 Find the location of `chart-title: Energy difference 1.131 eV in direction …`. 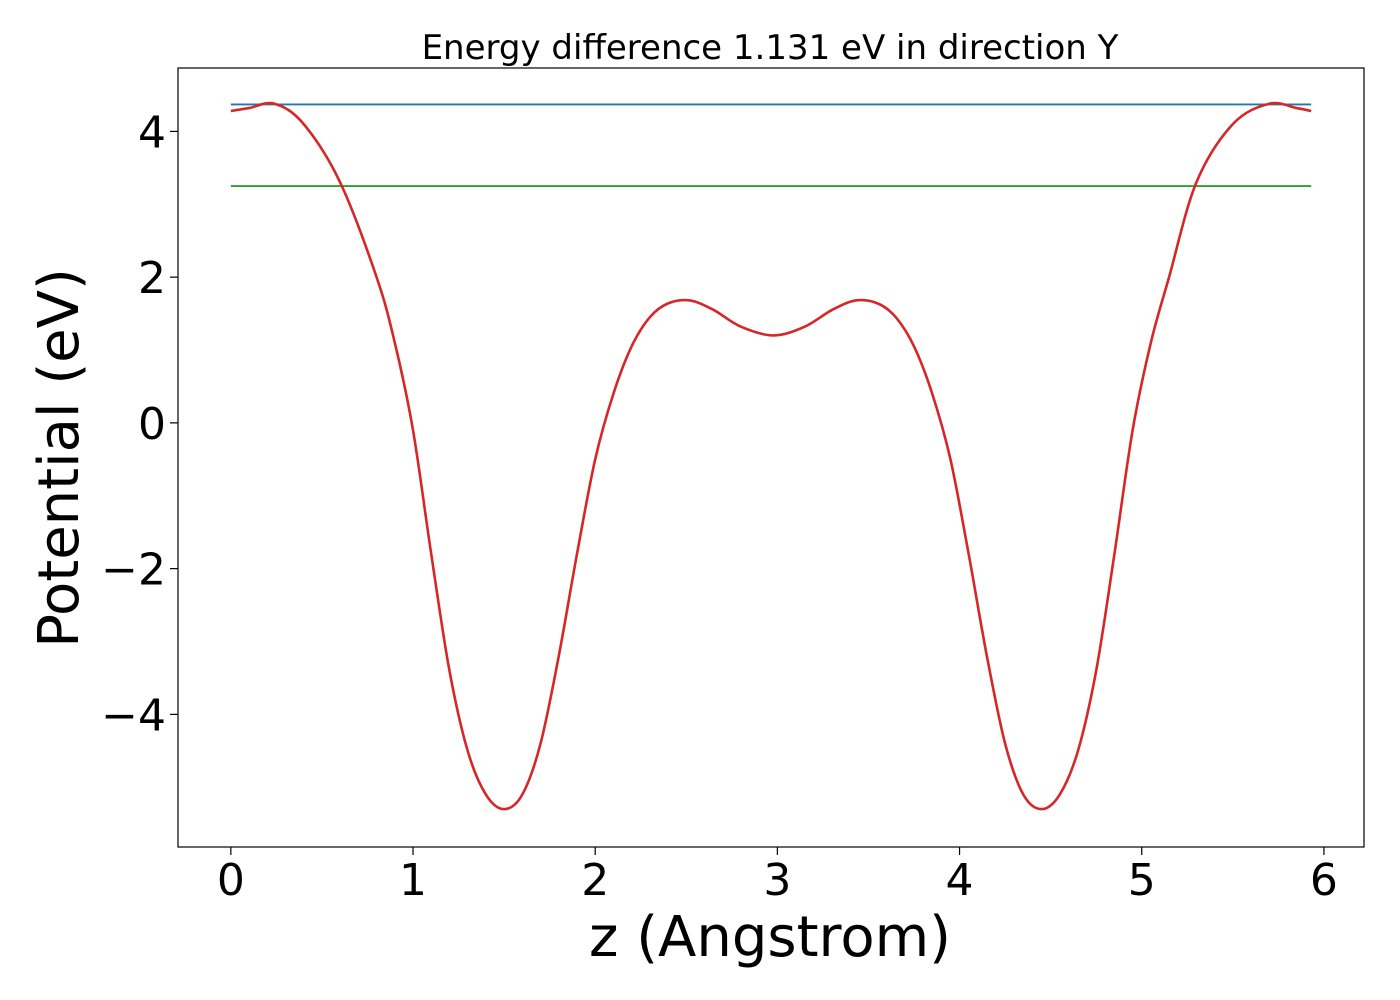

chart-title: Energy difference 1.131 eV in direction … is located at coordinates (770, 48).